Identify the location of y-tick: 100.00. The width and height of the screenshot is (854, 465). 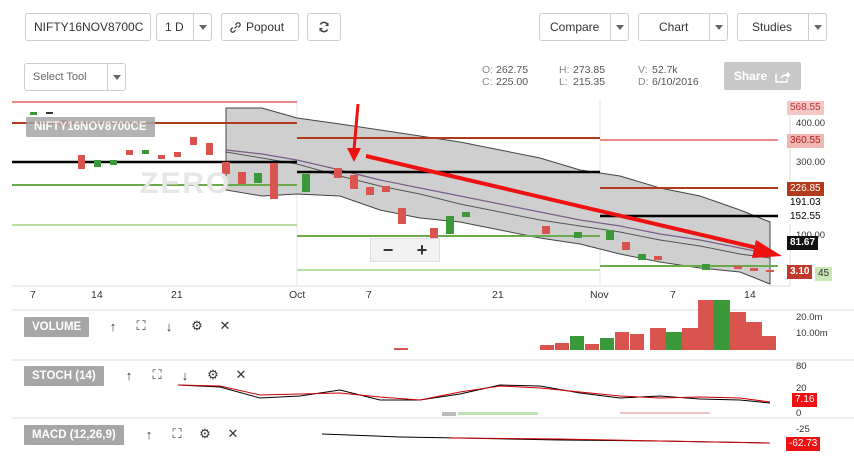
(810, 235).